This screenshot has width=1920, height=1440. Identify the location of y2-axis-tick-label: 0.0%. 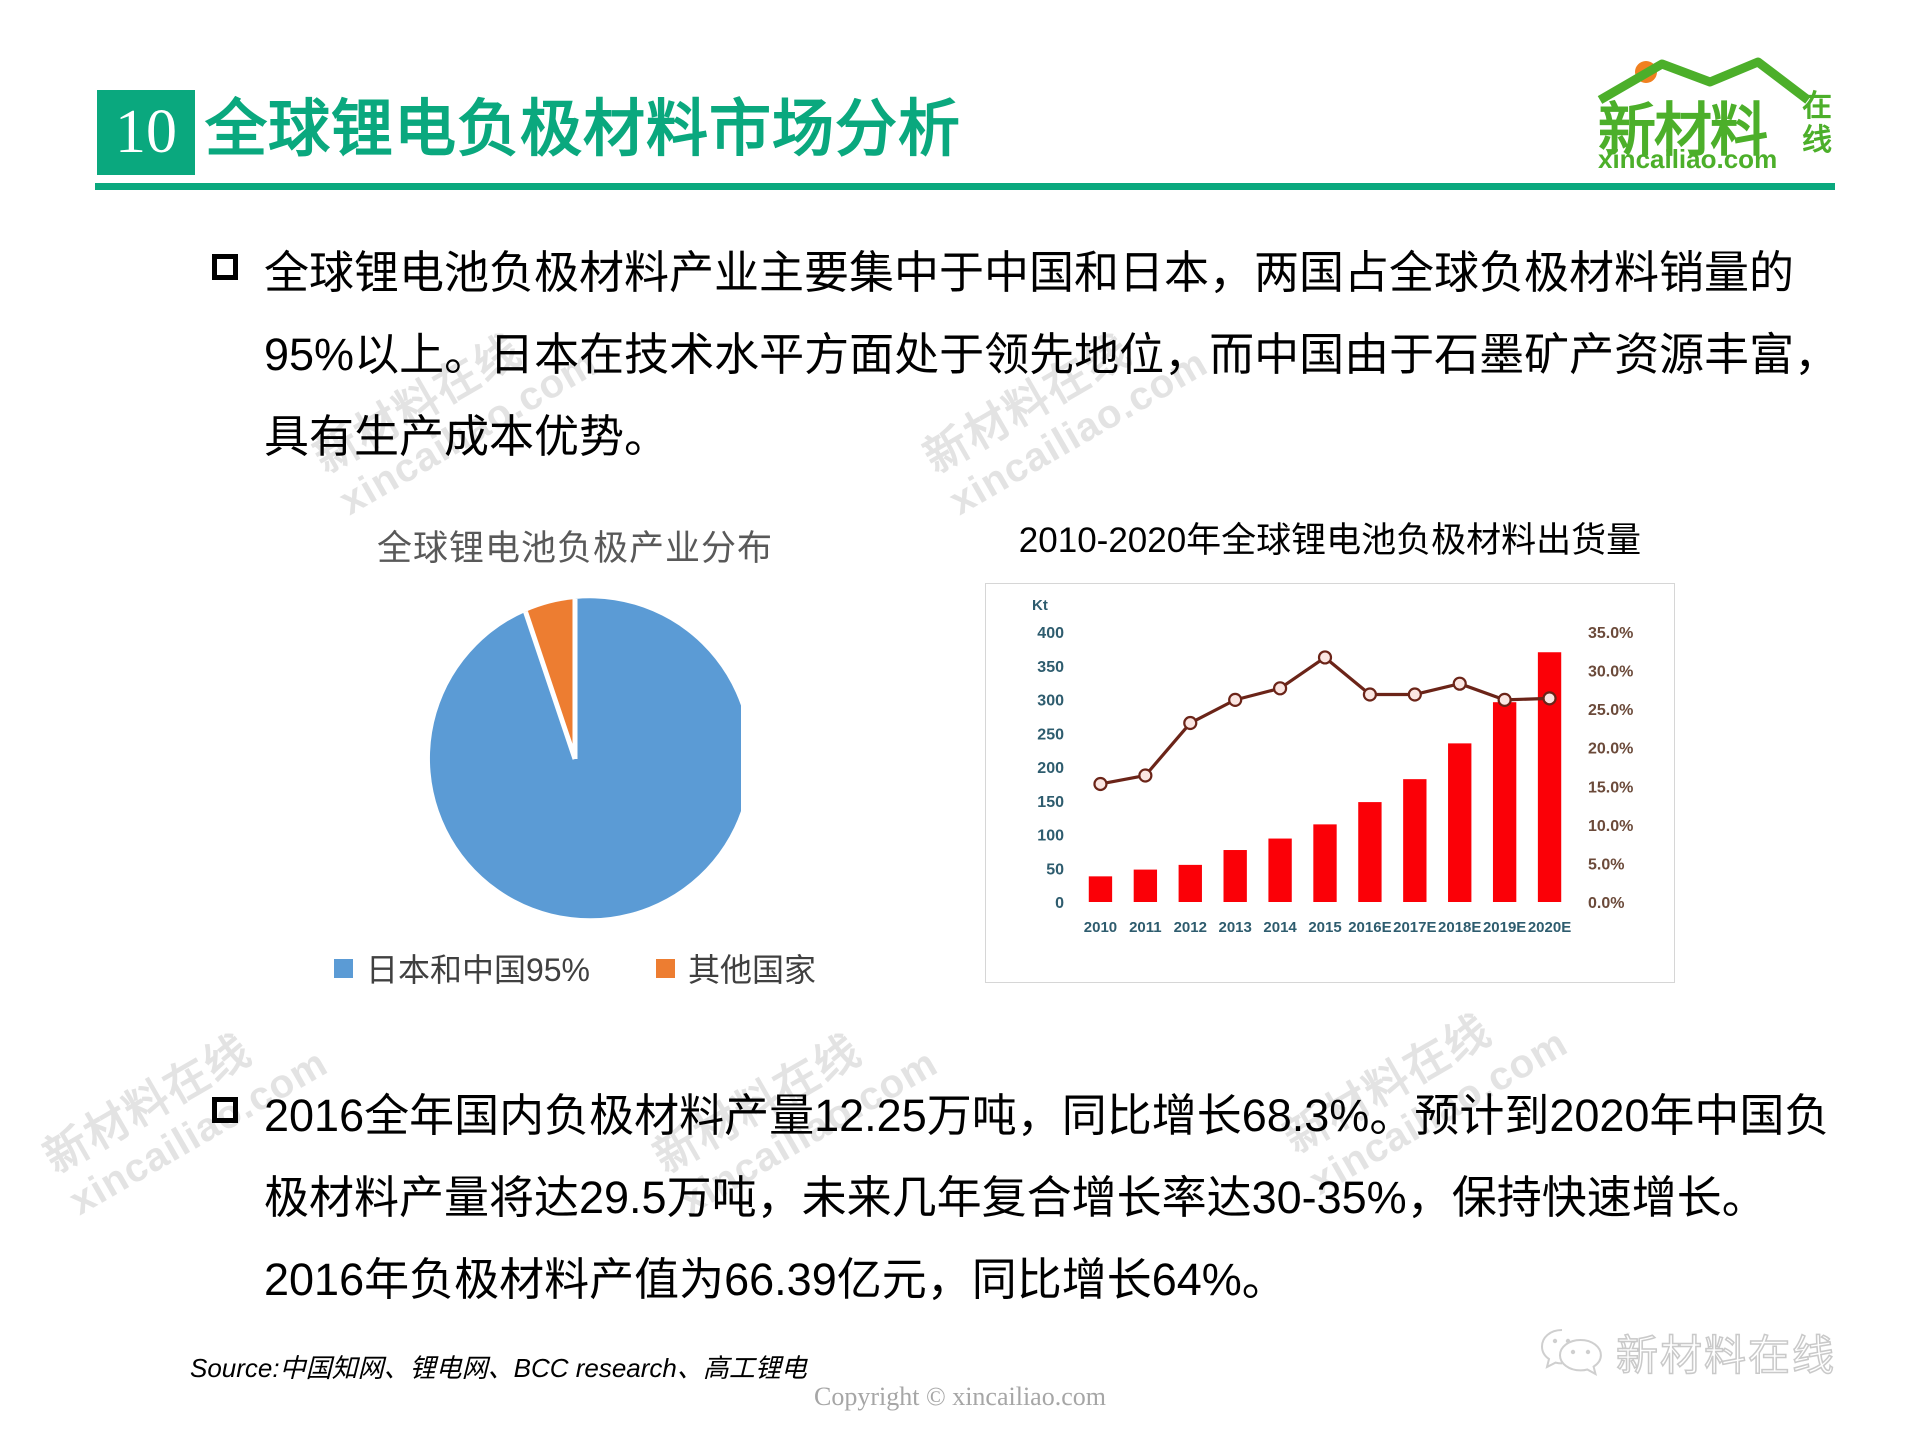
(1606, 903).